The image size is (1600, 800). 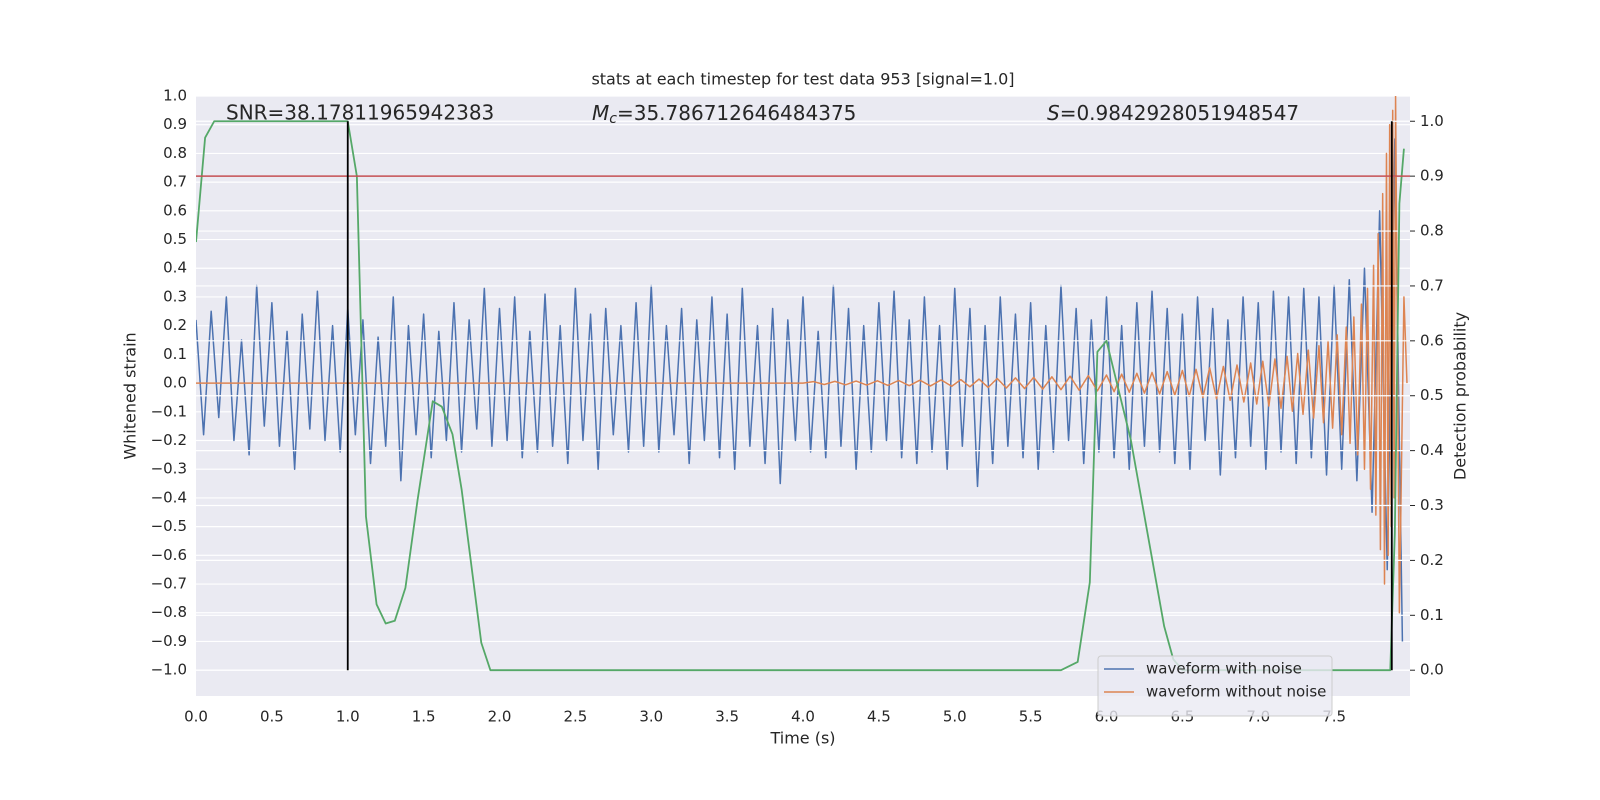 I want to click on y-tick-label: 0.7, so click(x=175, y=182).